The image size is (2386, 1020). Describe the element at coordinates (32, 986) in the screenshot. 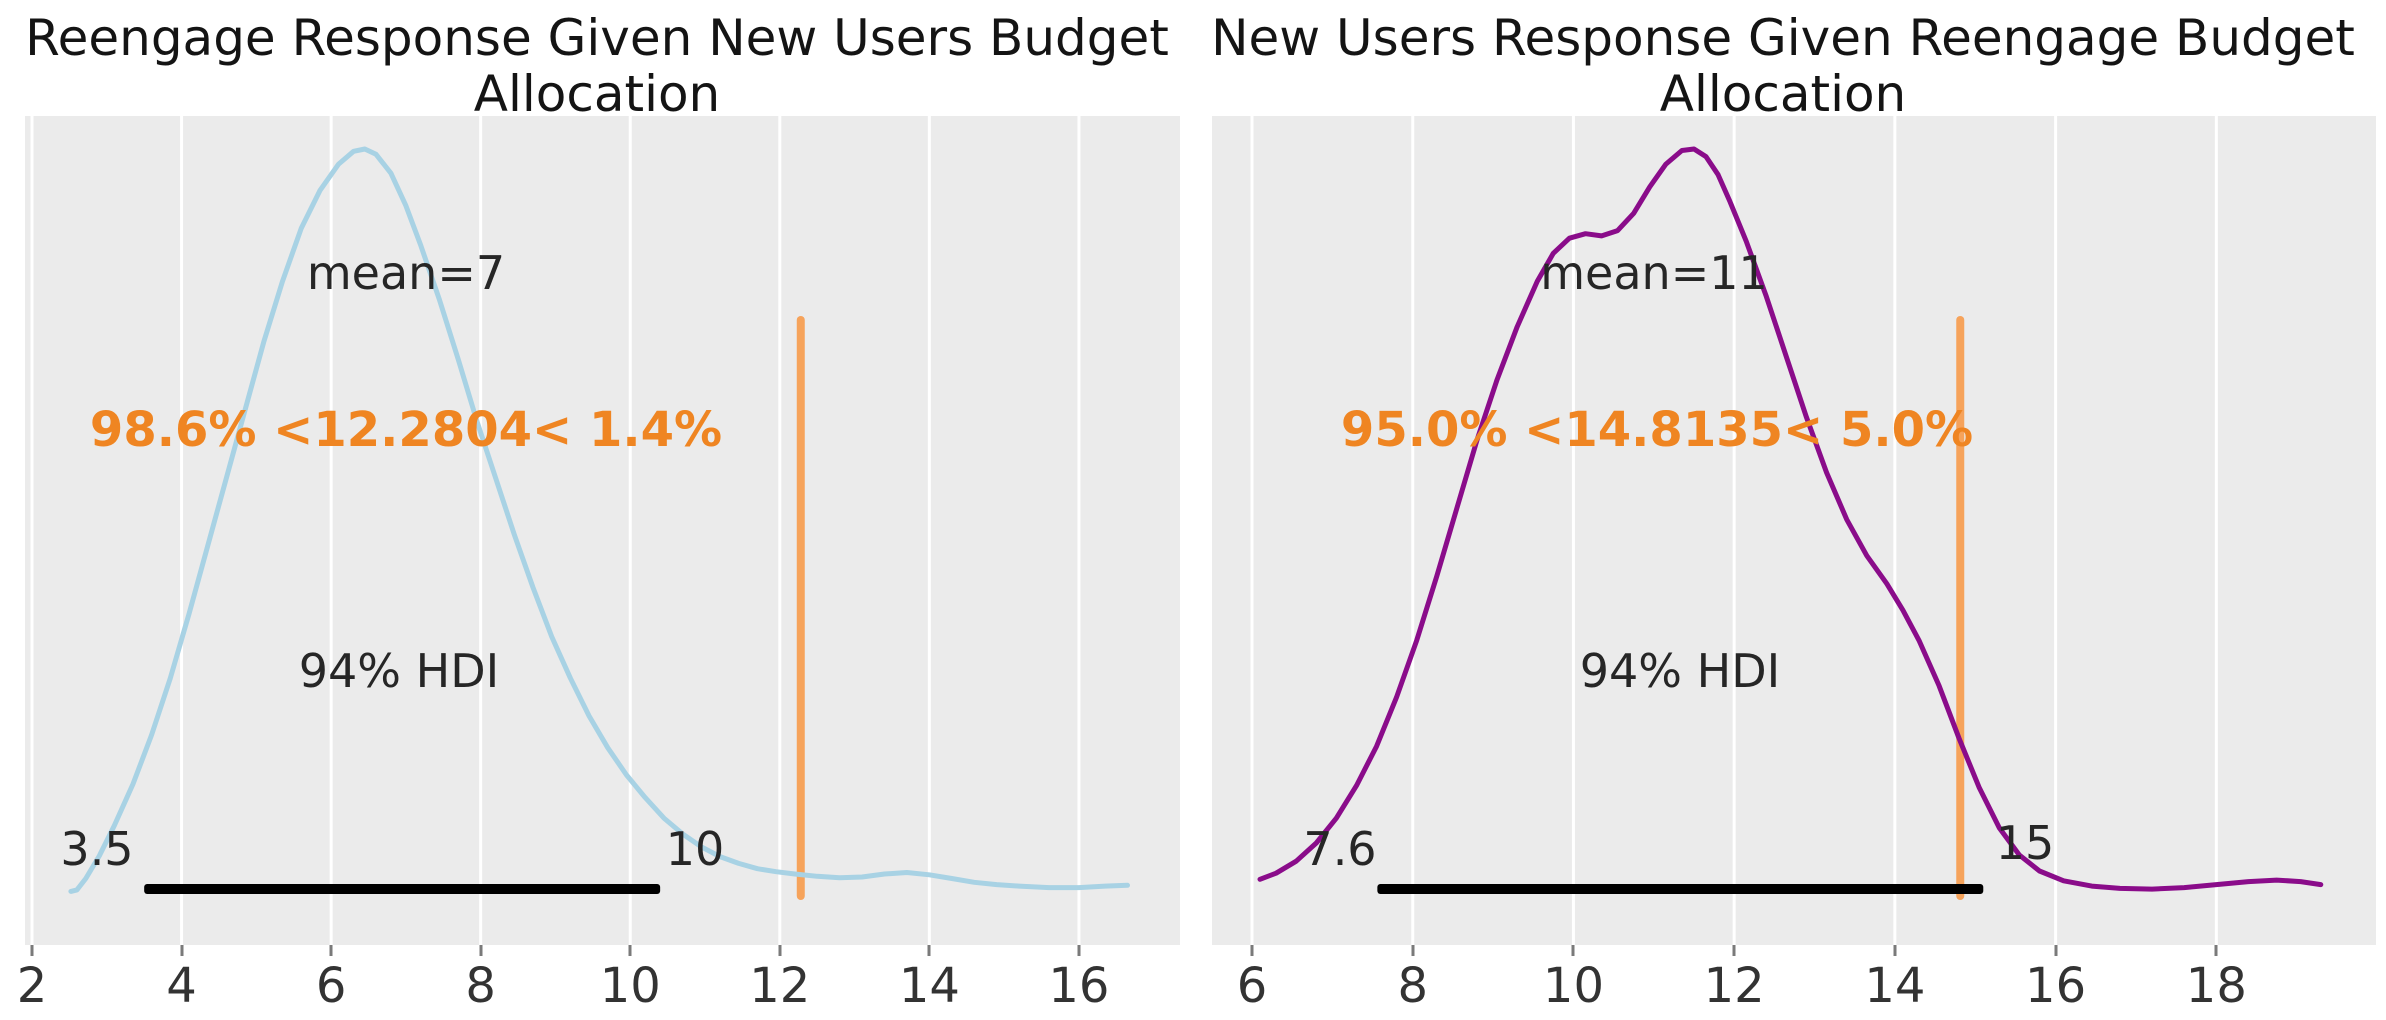

I see `x-tick-label: 2` at that location.